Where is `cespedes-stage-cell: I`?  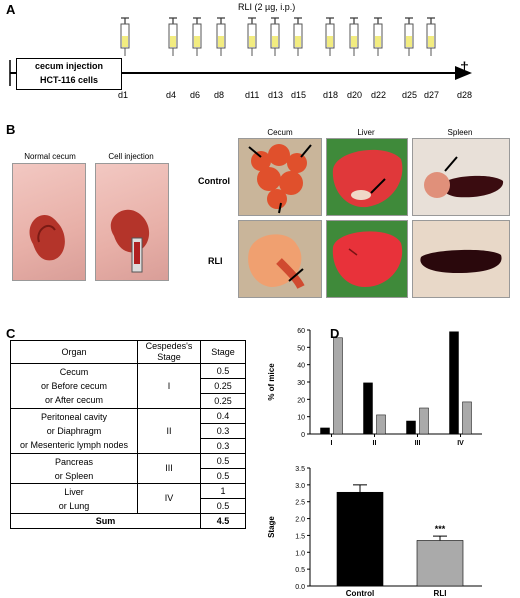
cespedes-stage-cell: I is located at coordinates (169, 386).